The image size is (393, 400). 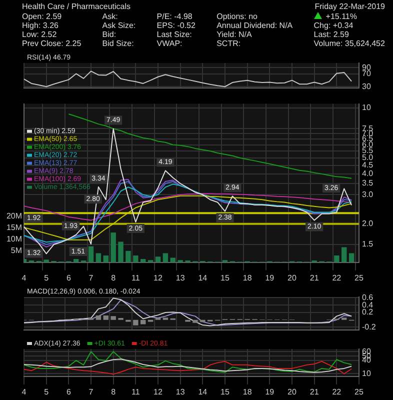 What do you see at coordinates (368, 194) in the screenshot?
I see `y-tick-label: 3.0` at bounding box center [368, 194].